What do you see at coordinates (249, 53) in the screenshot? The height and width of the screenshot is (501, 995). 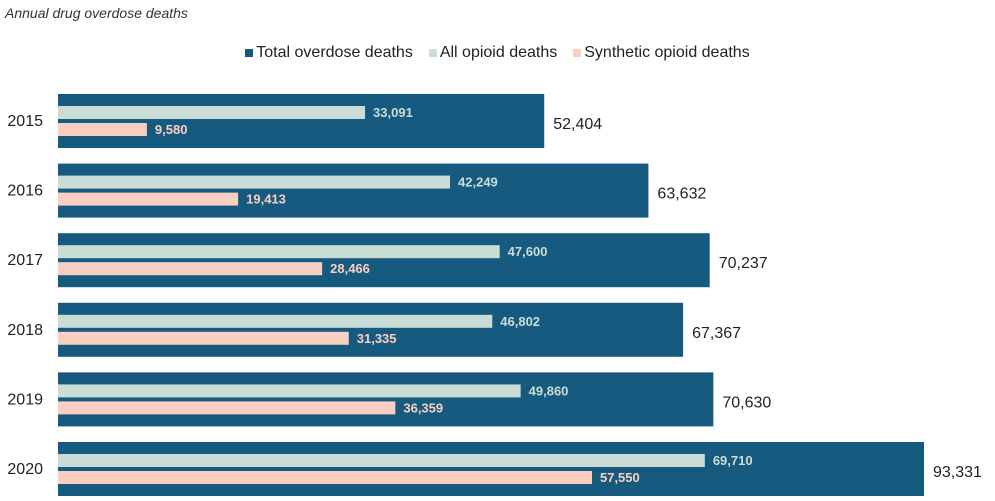 I see `legend-swatch-total` at bounding box center [249, 53].